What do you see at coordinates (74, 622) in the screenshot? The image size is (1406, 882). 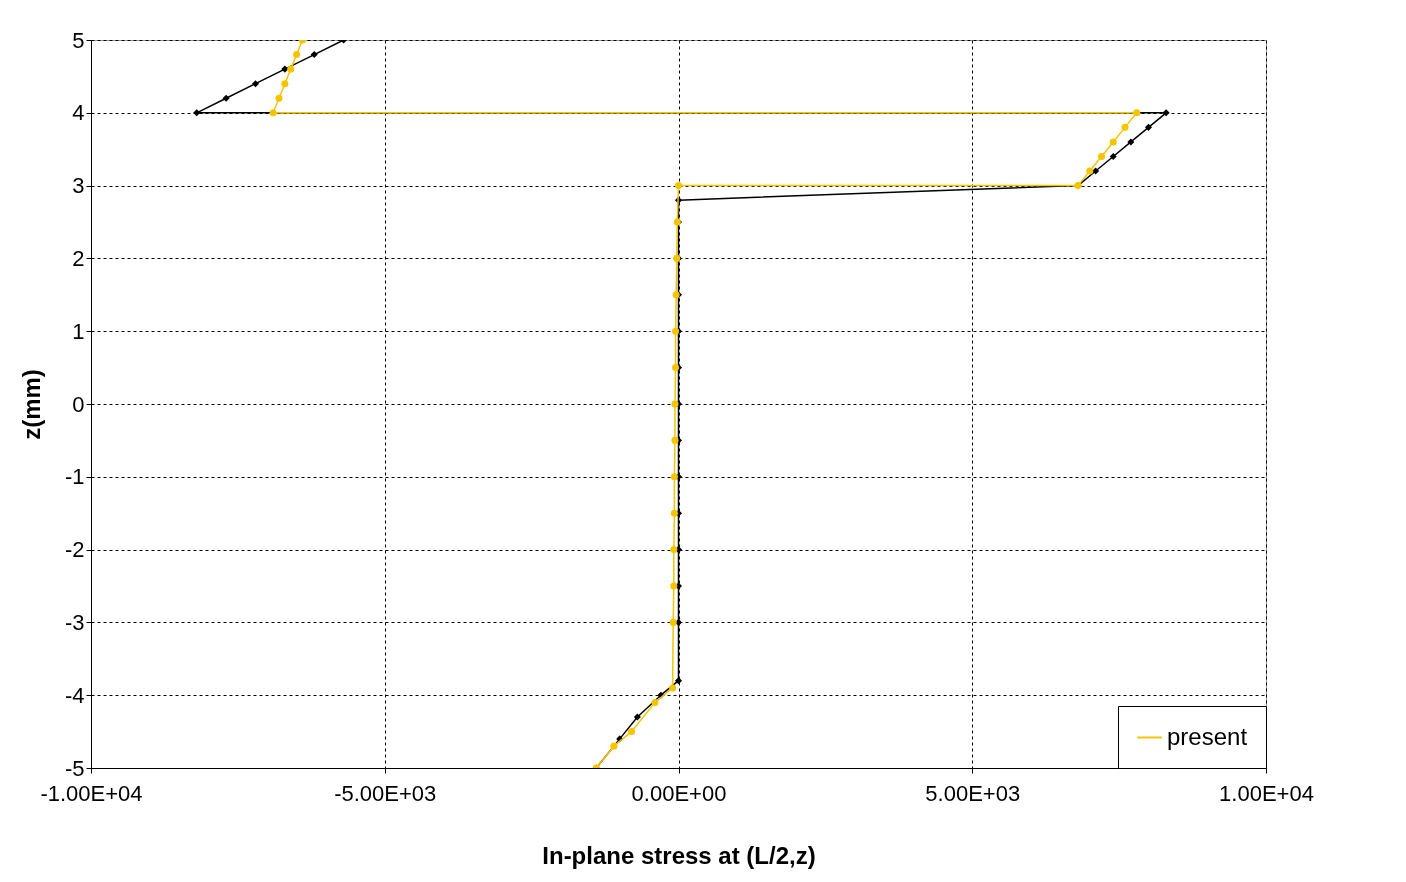 I see `y-tick-label: -3` at bounding box center [74, 622].